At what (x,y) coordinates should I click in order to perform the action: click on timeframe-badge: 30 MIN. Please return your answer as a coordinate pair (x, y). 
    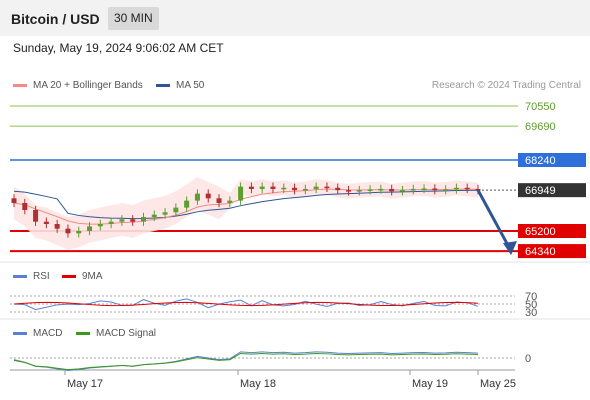
    Looking at the image, I should click on (133, 18).